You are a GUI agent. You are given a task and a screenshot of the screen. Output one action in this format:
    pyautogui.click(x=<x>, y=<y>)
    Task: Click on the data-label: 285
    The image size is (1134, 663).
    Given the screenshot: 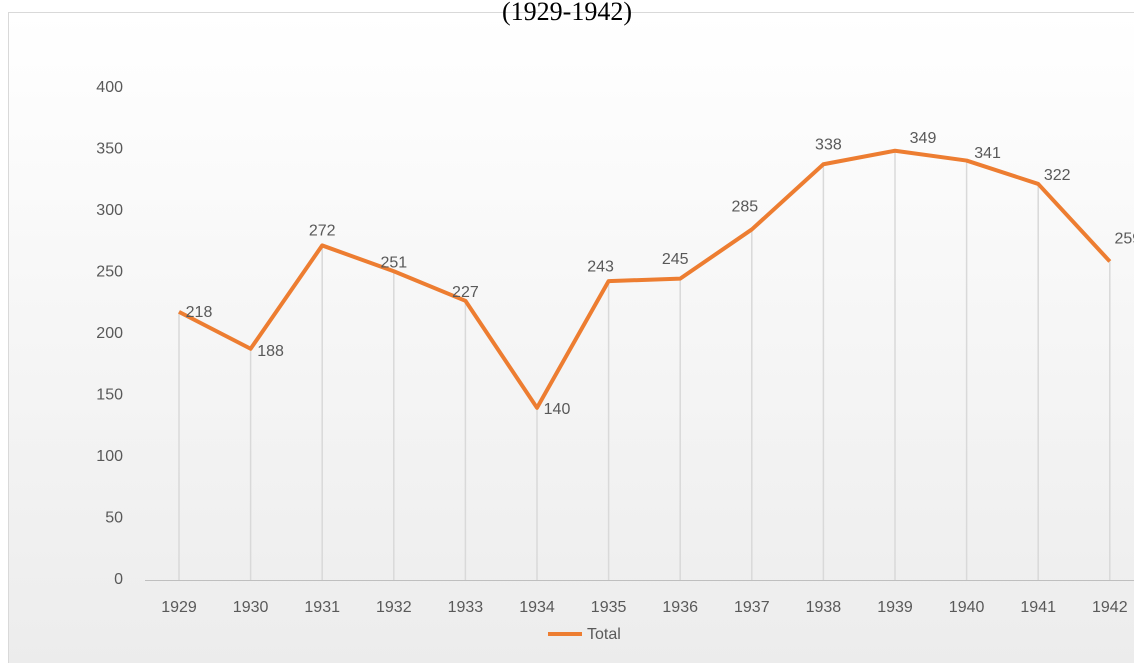 What is the action you would take?
    pyautogui.click(x=744, y=207)
    